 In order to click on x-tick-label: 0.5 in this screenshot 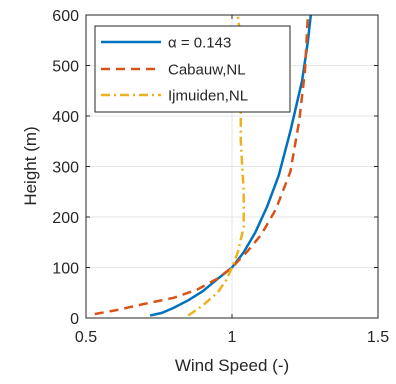, I will do `click(86, 337)`.